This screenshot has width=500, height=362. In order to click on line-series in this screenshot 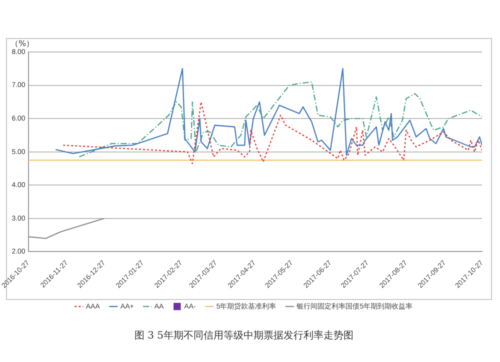, I will do `click(272, 132)`.